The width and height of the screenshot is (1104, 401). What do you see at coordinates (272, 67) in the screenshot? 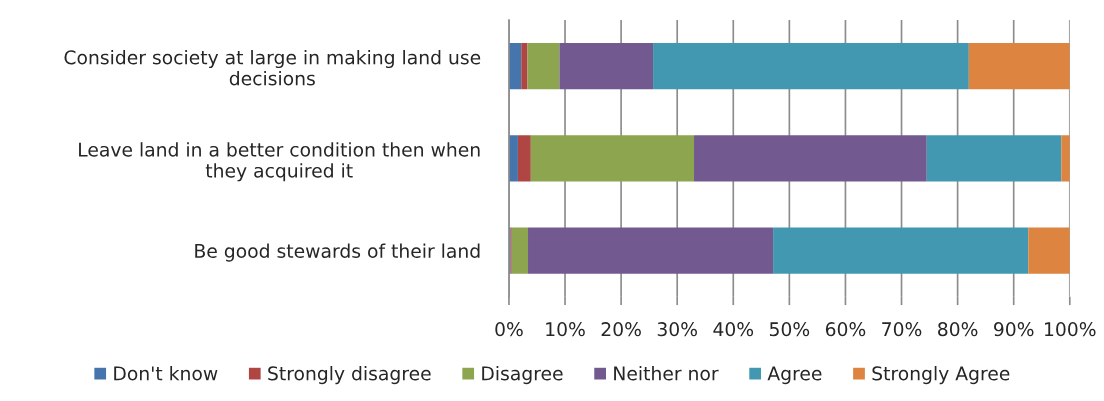
I see `y-tick-label: Consider society at large in making land use decisions` at bounding box center [272, 67].